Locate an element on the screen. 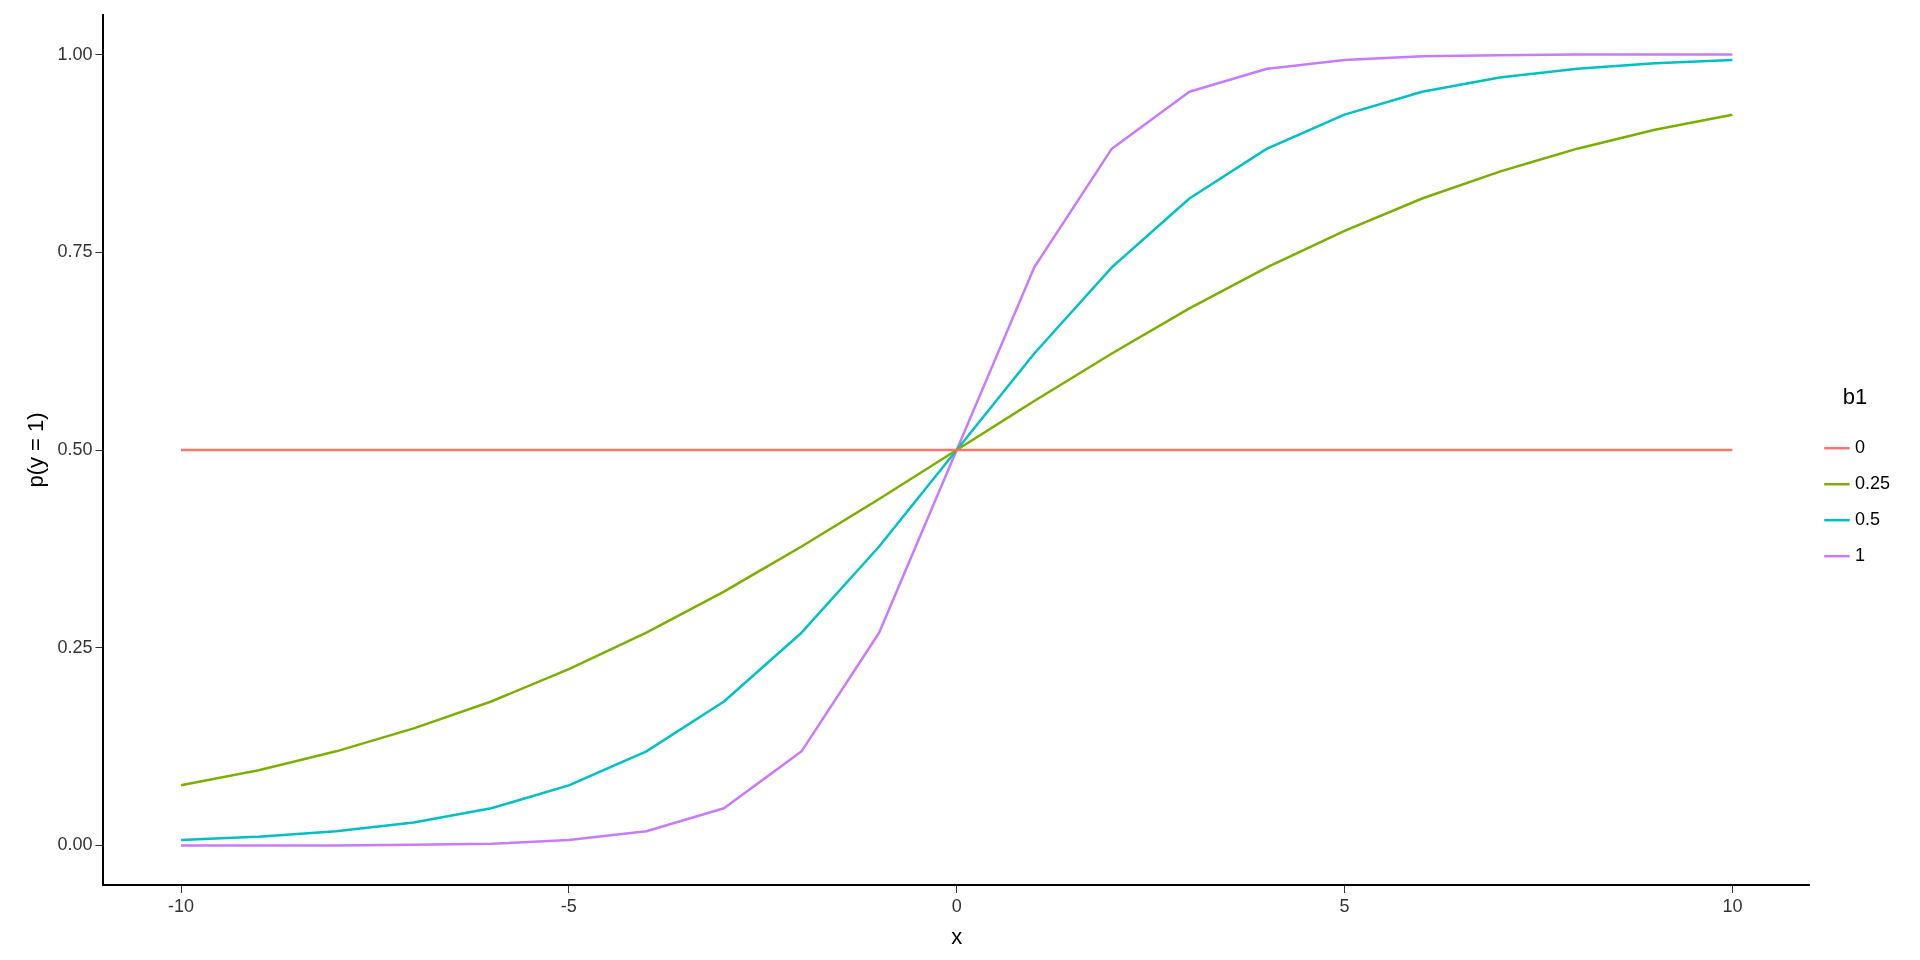  legend-title: b1 is located at coordinates (1855, 396).